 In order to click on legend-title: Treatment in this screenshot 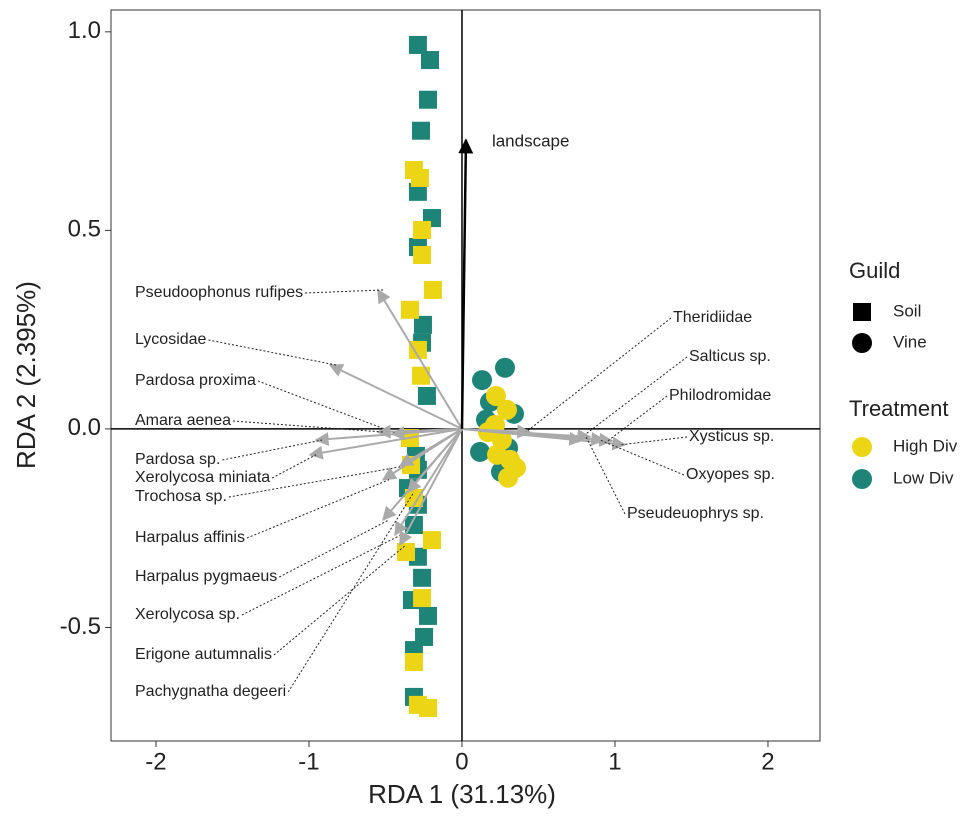, I will do `click(898, 408)`.